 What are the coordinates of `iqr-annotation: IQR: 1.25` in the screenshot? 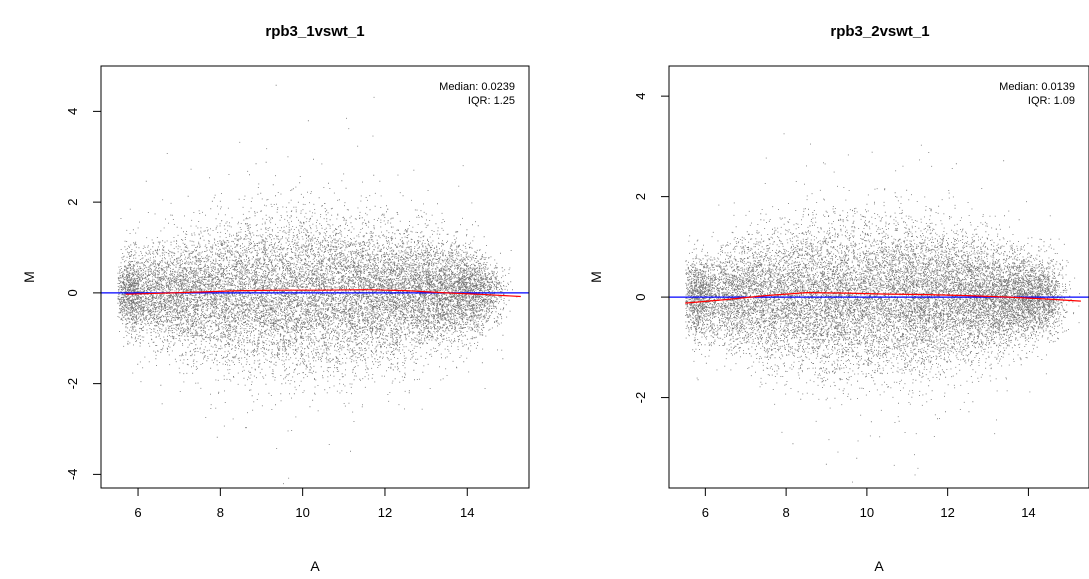 It's located at (491, 101).